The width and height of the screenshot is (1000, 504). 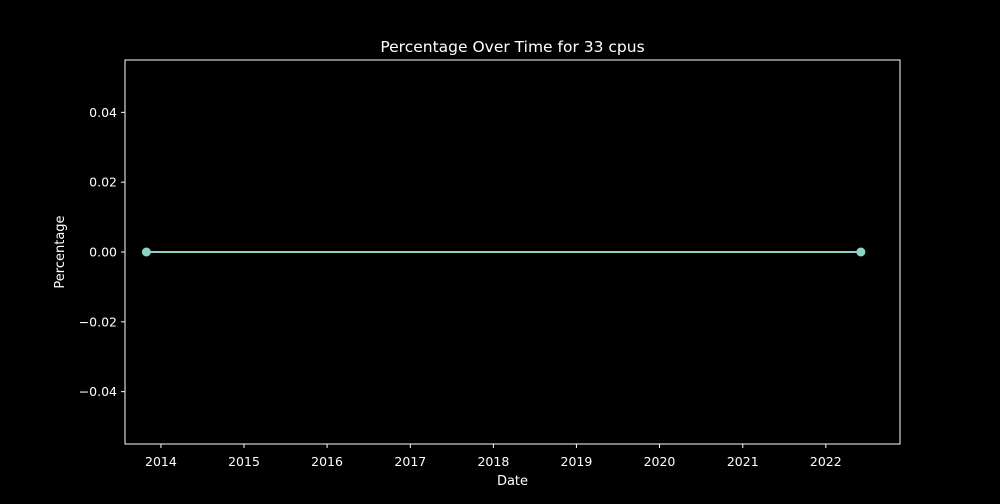 I want to click on x-axis-label: Date, so click(x=512, y=481).